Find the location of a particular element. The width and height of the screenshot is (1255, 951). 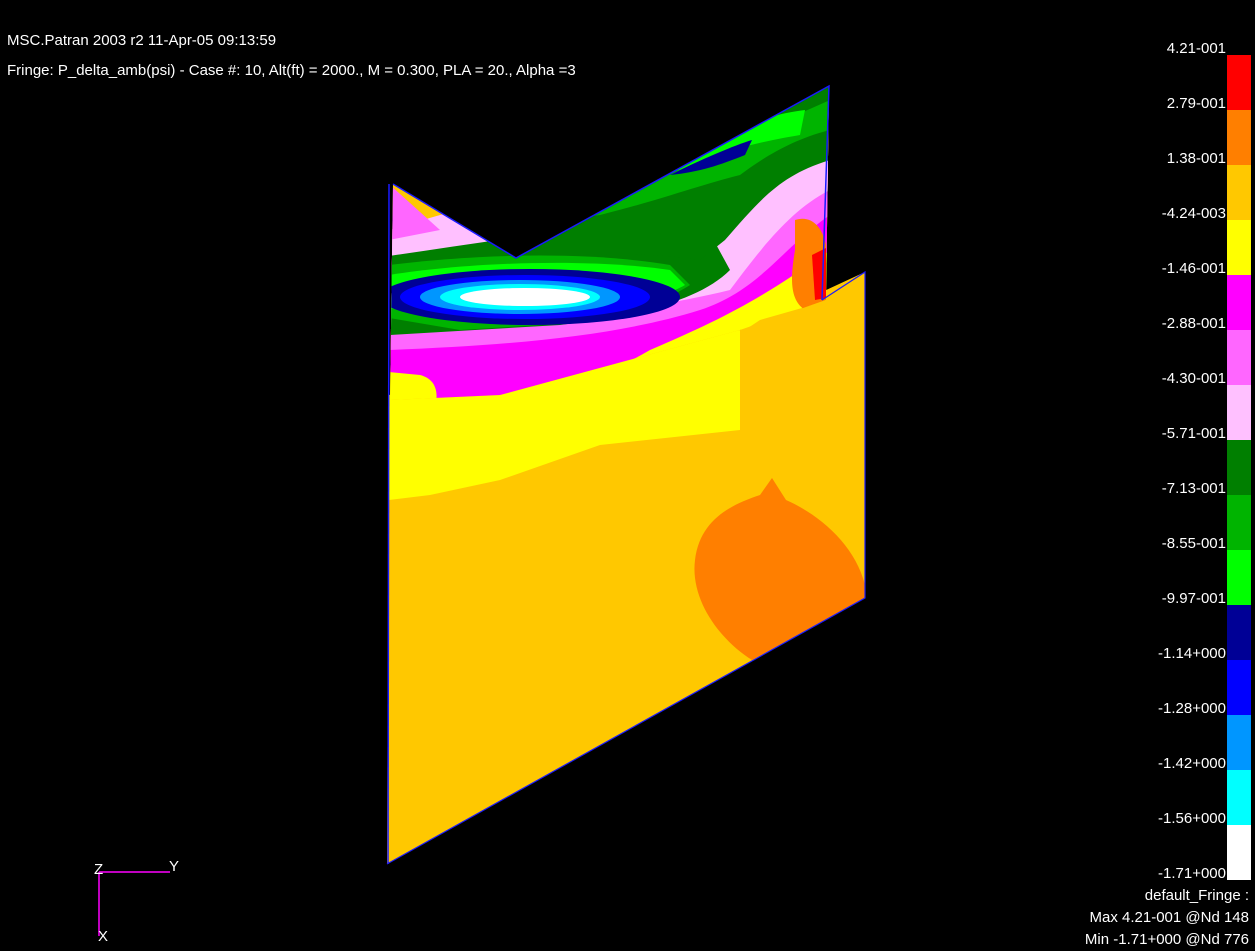

legend-label: 2.79-001 is located at coordinates (1196, 103).